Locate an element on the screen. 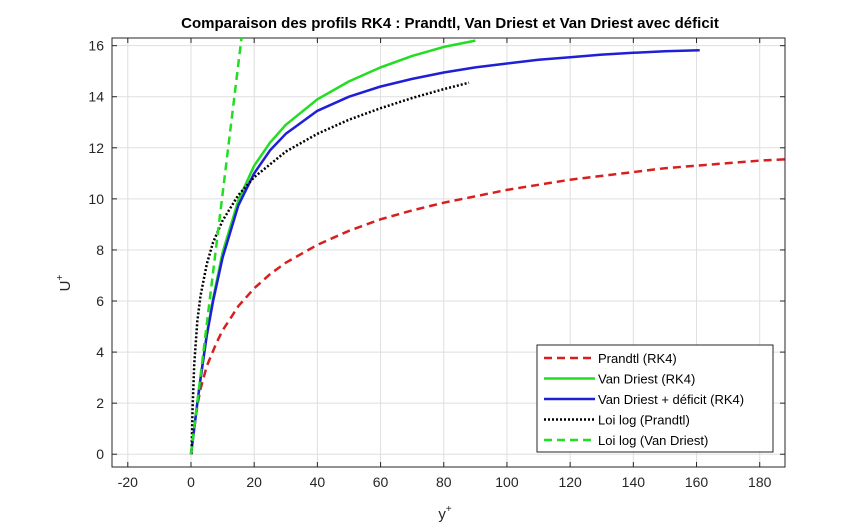 The width and height of the screenshot is (868, 525). x-tick-label: 80 is located at coordinates (444, 482).